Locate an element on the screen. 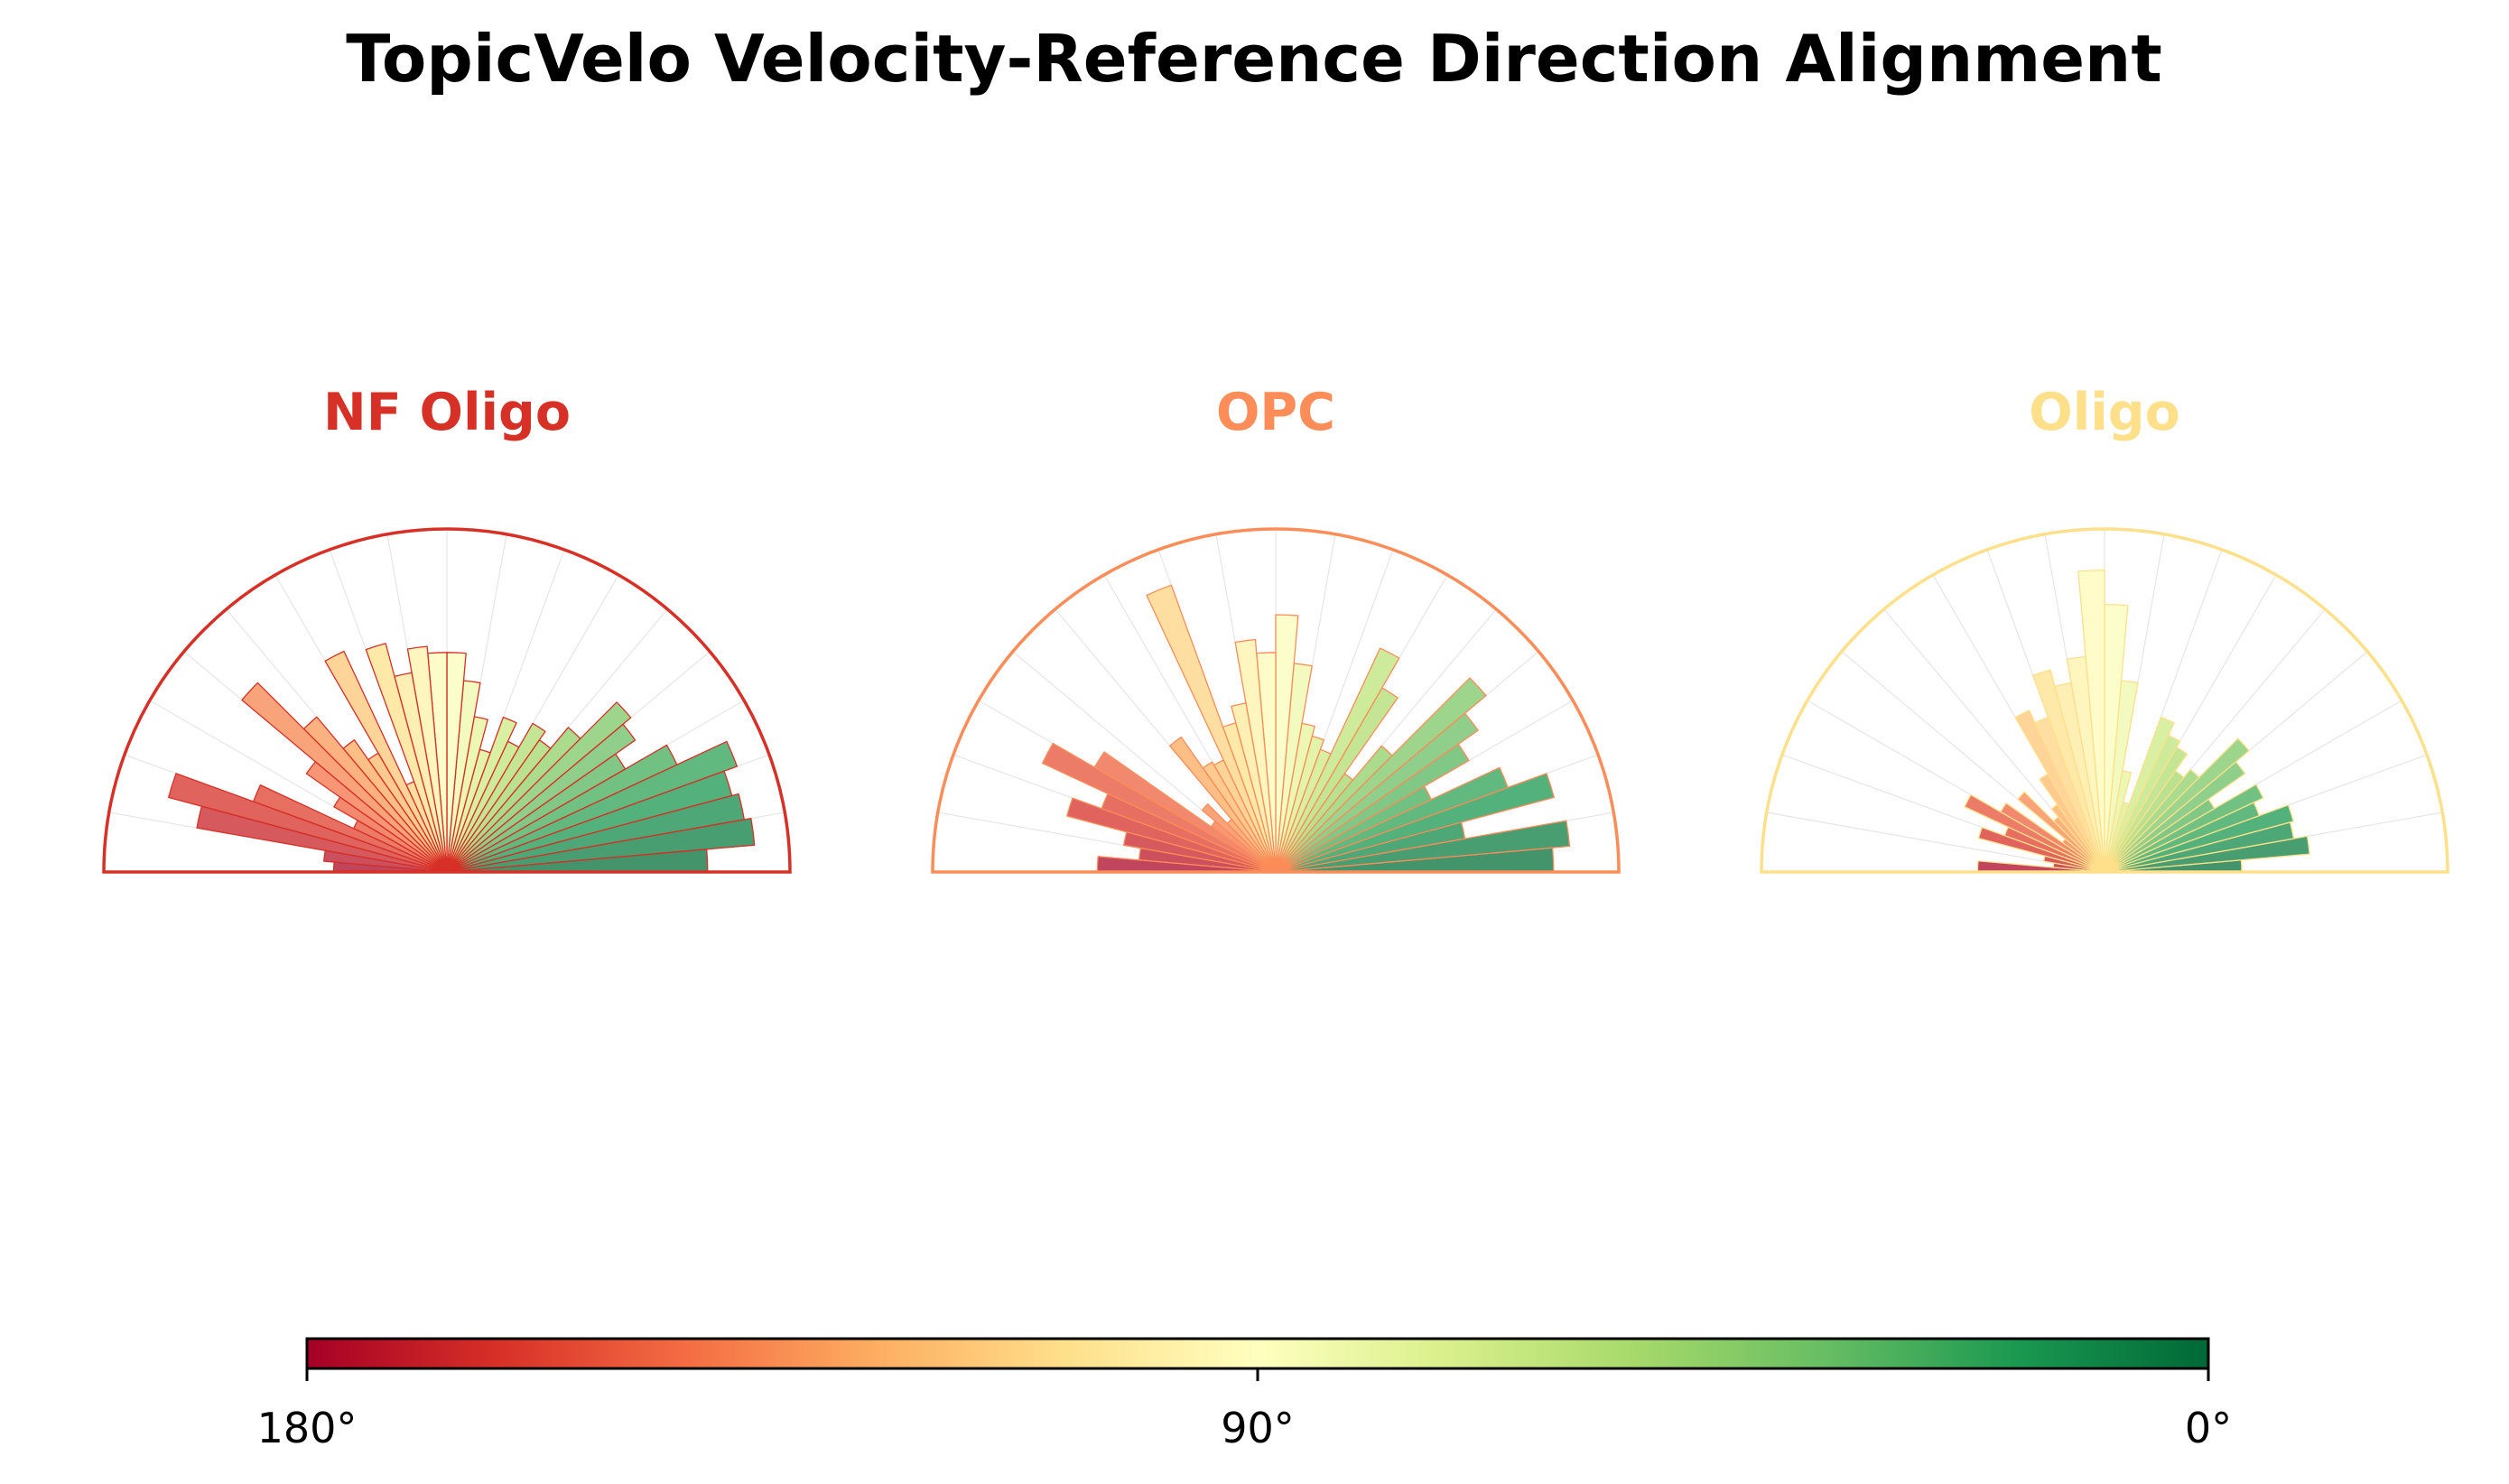 The height and width of the screenshot is (1484, 2509). colorbar-bar is located at coordinates (1257, 1353).